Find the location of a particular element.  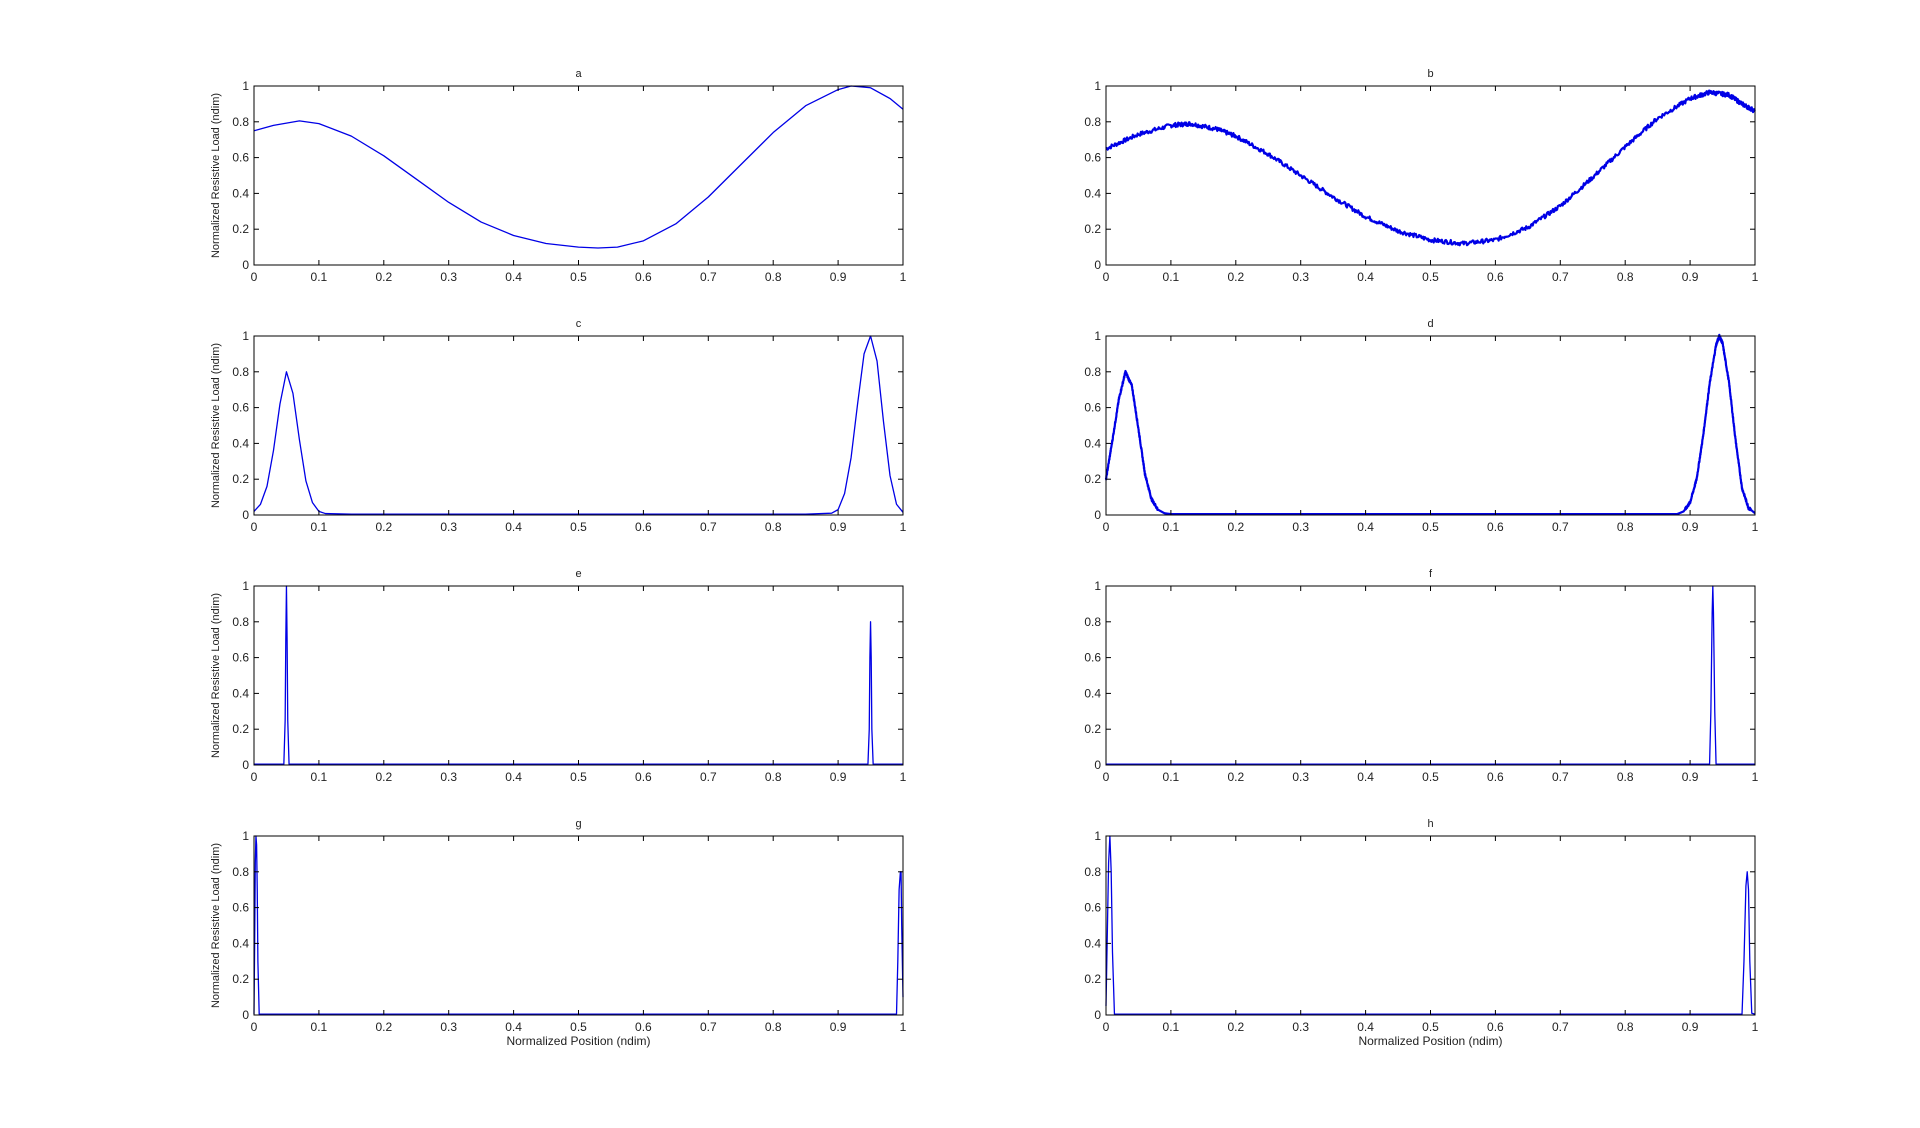

subplot-title: c is located at coordinates (579, 324).